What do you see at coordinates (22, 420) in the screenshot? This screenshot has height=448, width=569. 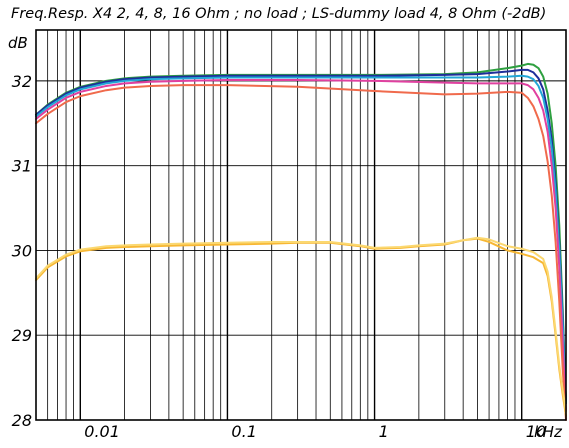 I see `y-tick-label: 28` at bounding box center [22, 420].